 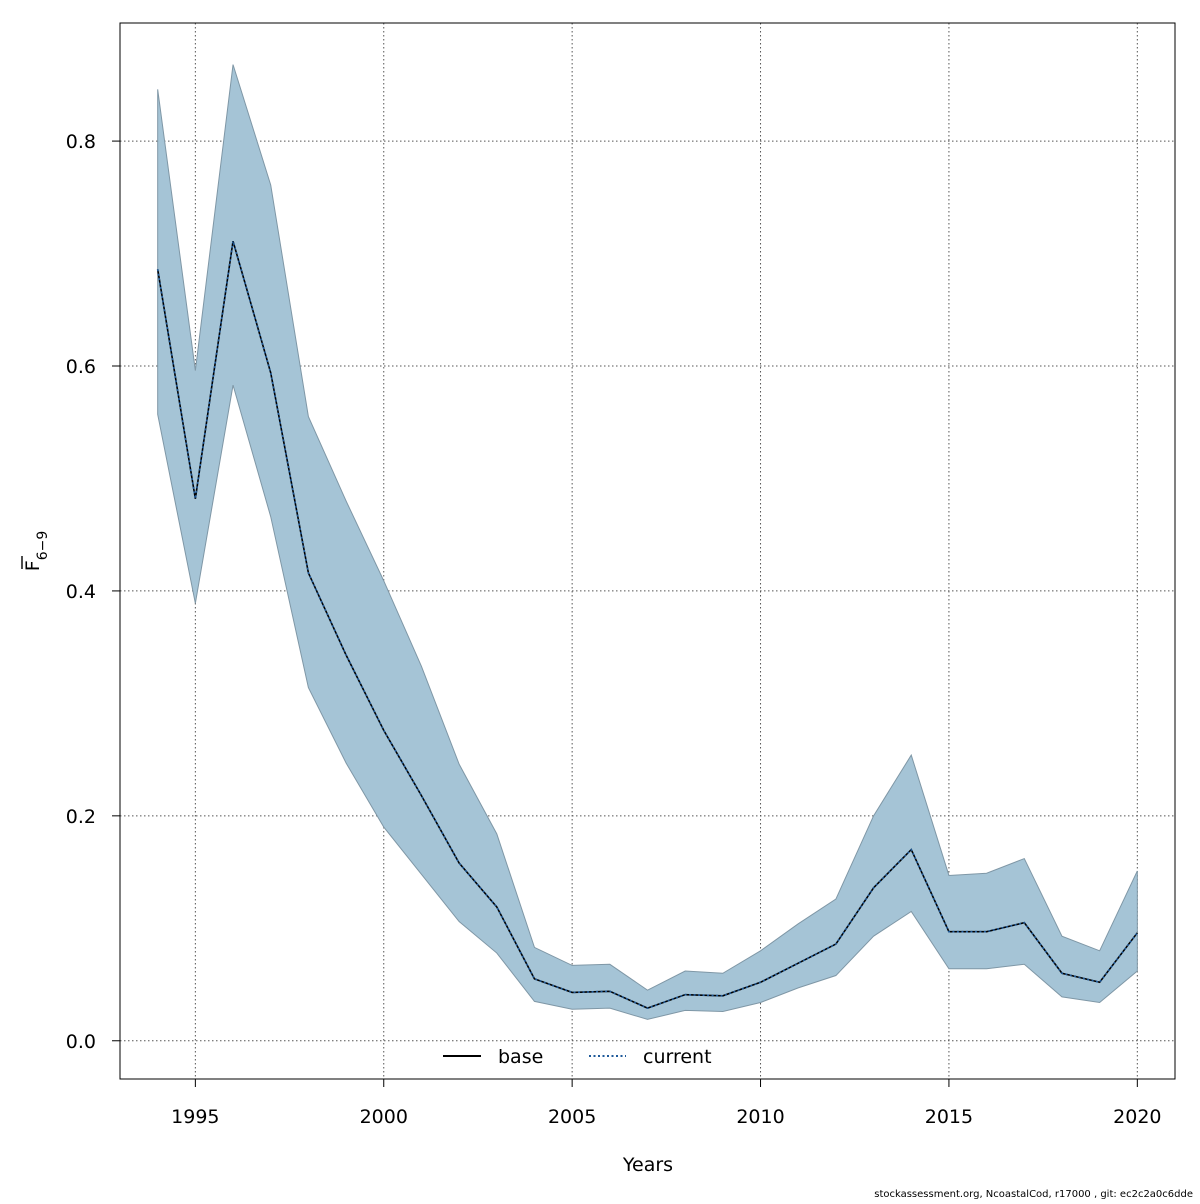 What do you see at coordinates (647, 1165) in the screenshot?
I see `x-axis-title: Years` at bounding box center [647, 1165].